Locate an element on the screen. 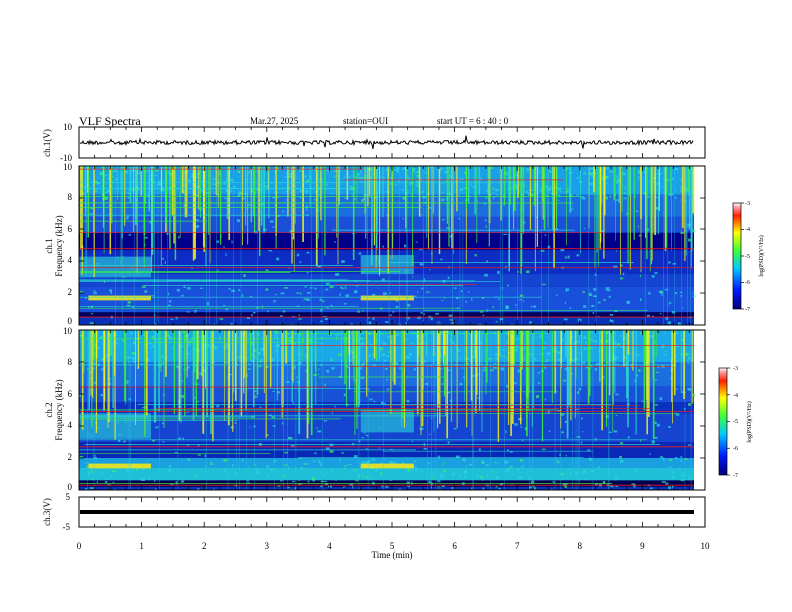 This screenshot has width=792, height=612. ch2-spectrogram-ylabel: ch.2Frequency (kHz) is located at coordinates (54, 409).